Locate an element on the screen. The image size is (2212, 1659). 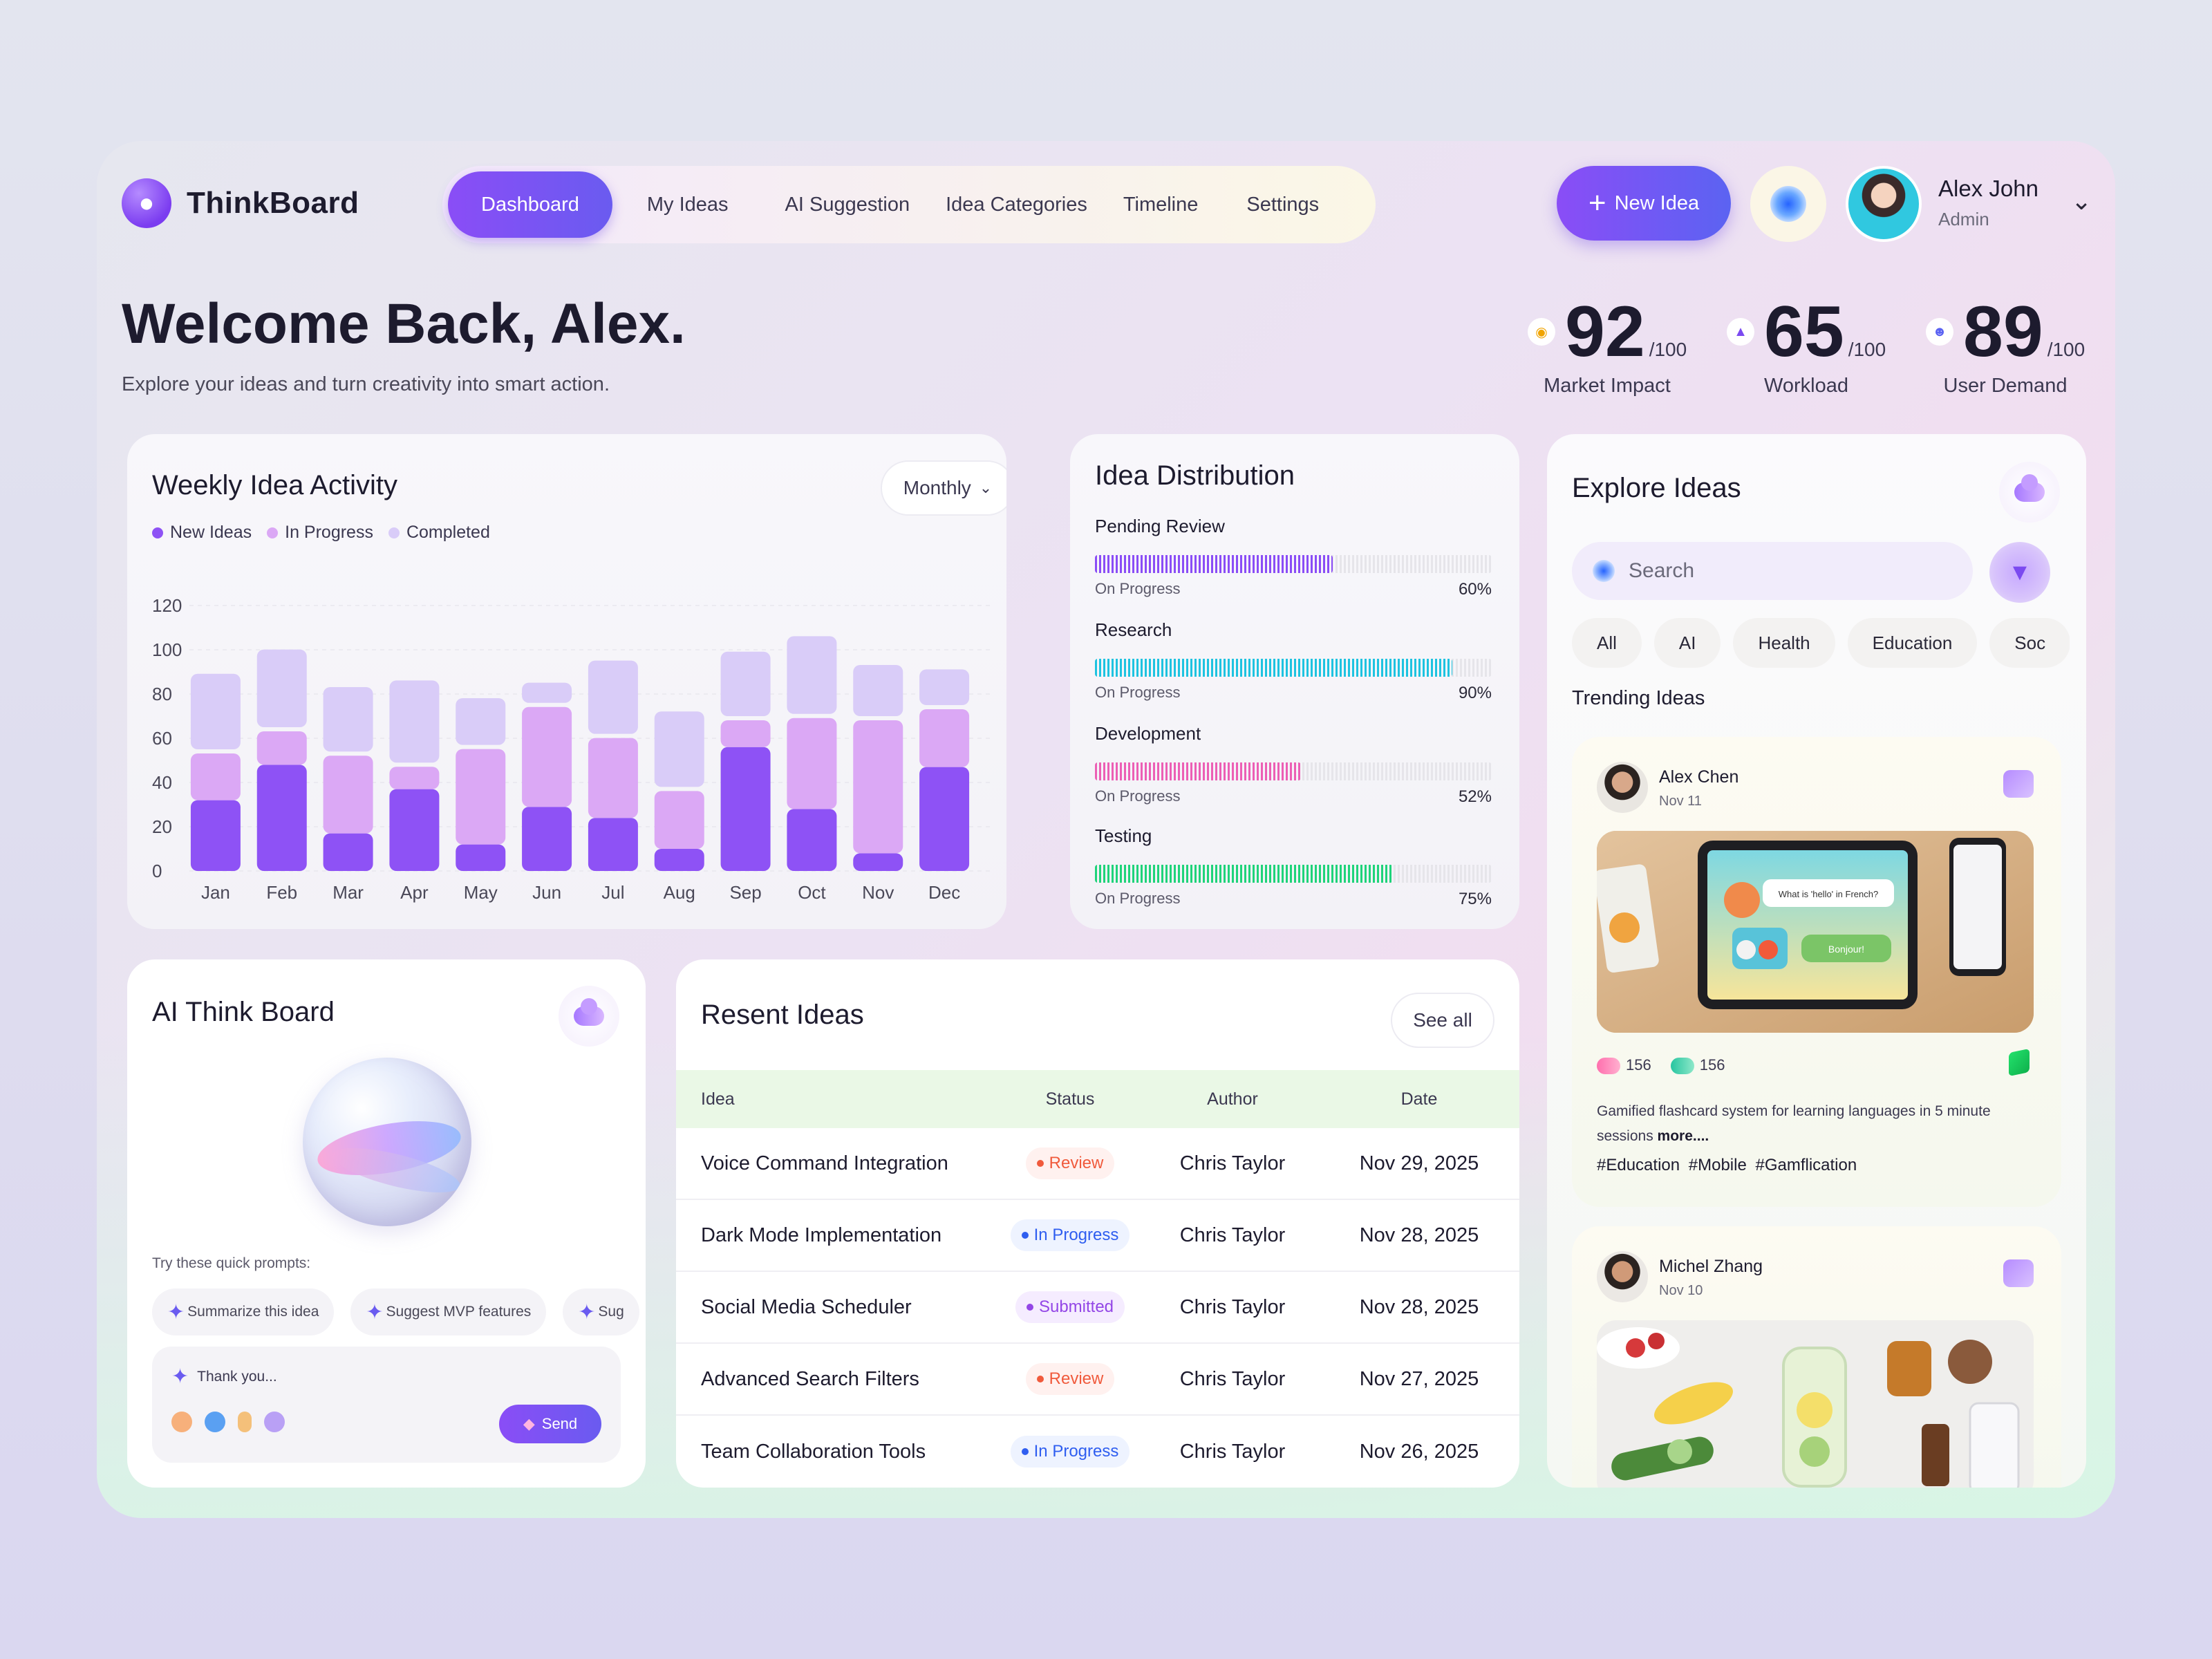
bar-mar-in-progress is located at coordinates (348, 795).